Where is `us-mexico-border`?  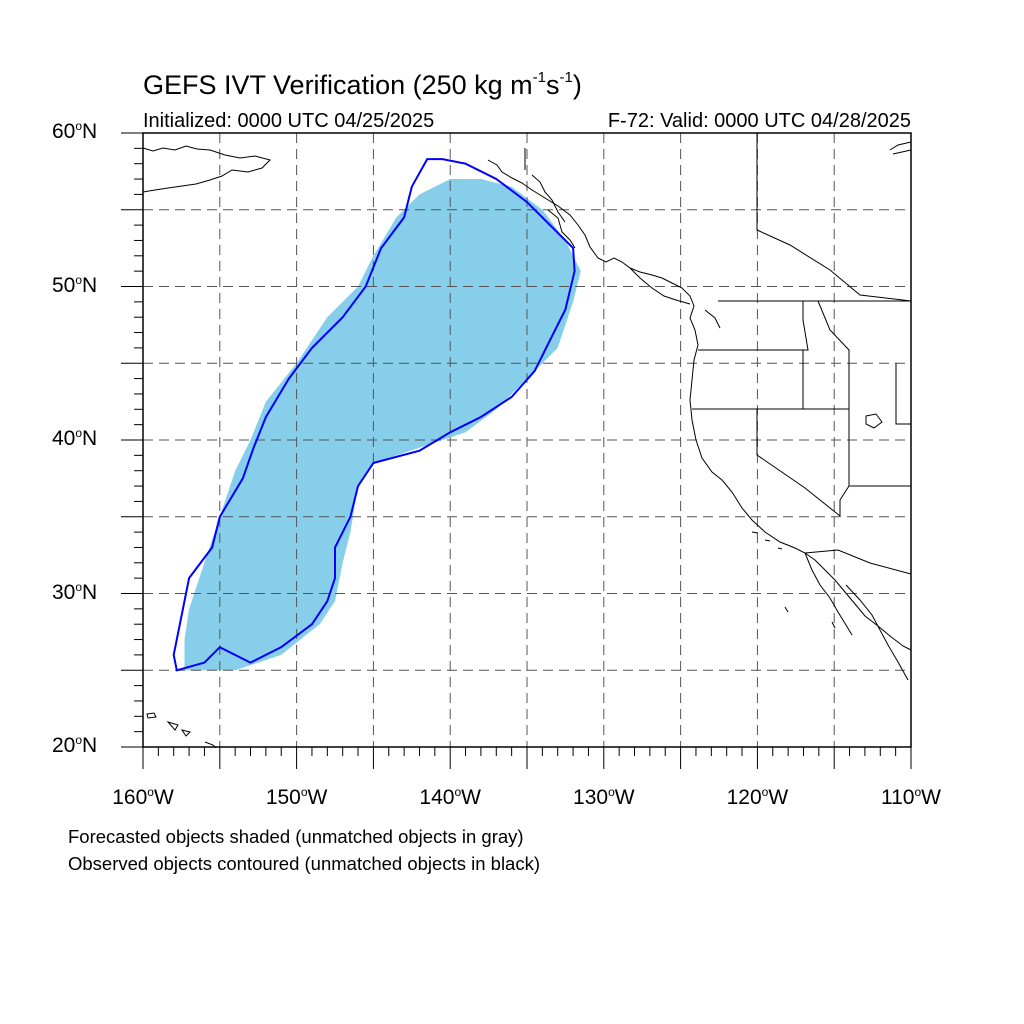 us-mexico-border is located at coordinates (858, 562).